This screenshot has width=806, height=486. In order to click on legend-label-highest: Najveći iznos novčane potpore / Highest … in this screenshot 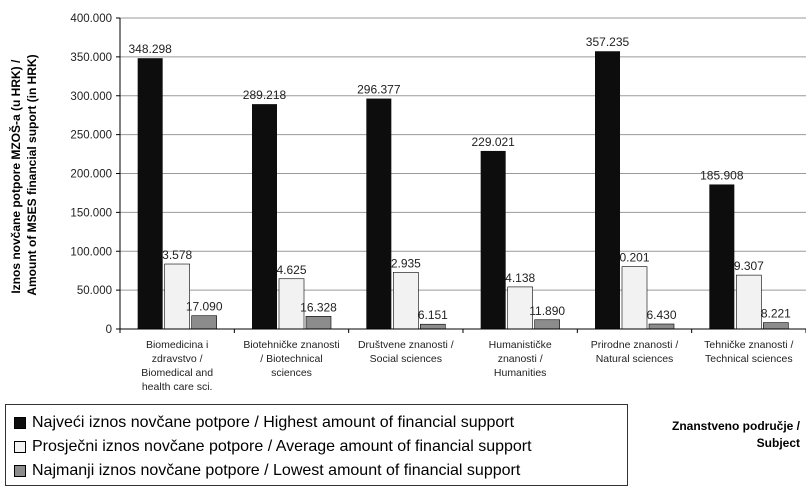, I will do `click(273, 422)`.